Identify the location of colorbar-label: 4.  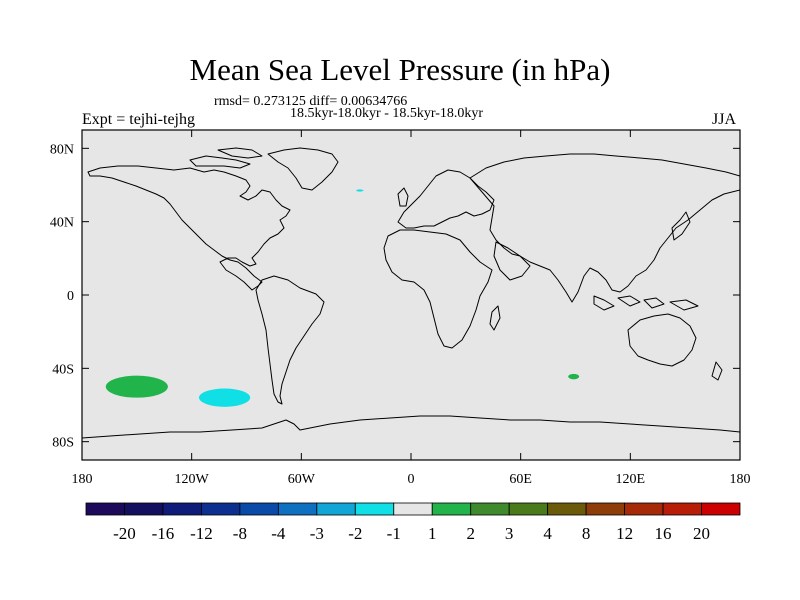
(547, 533).